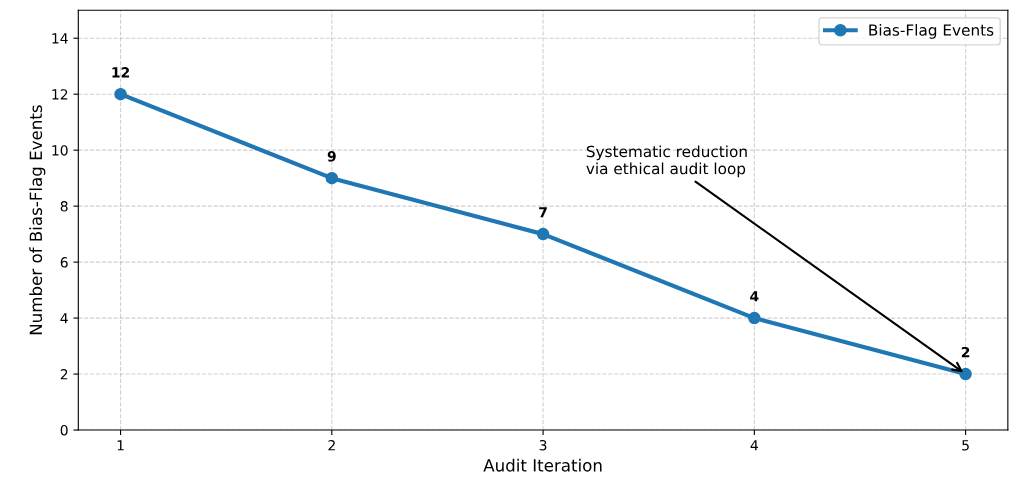 The width and height of the screenshot is (1017, 487). I want to click on annotation: Systematic reduction via ethical audit loop, so click(666, 161).